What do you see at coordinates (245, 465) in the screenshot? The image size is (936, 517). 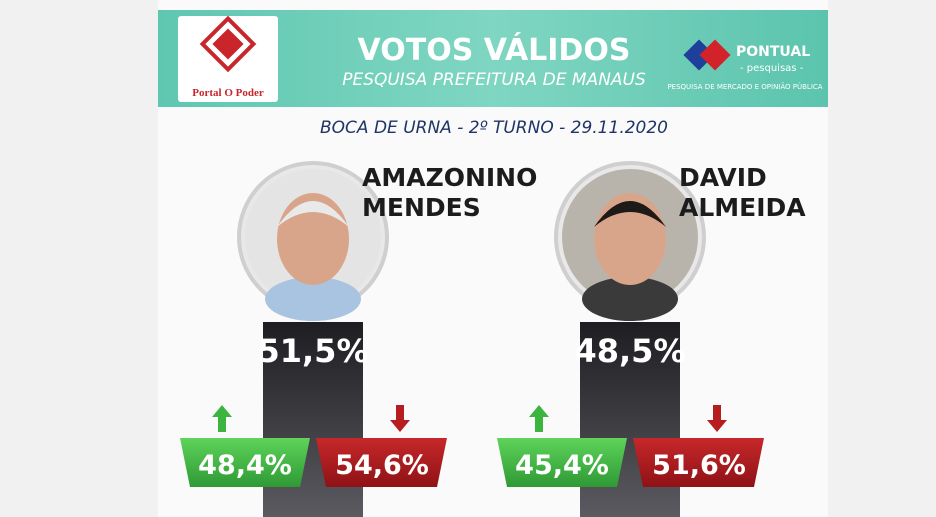 I see `low: 48,4%` at bounding box center [245, 465].